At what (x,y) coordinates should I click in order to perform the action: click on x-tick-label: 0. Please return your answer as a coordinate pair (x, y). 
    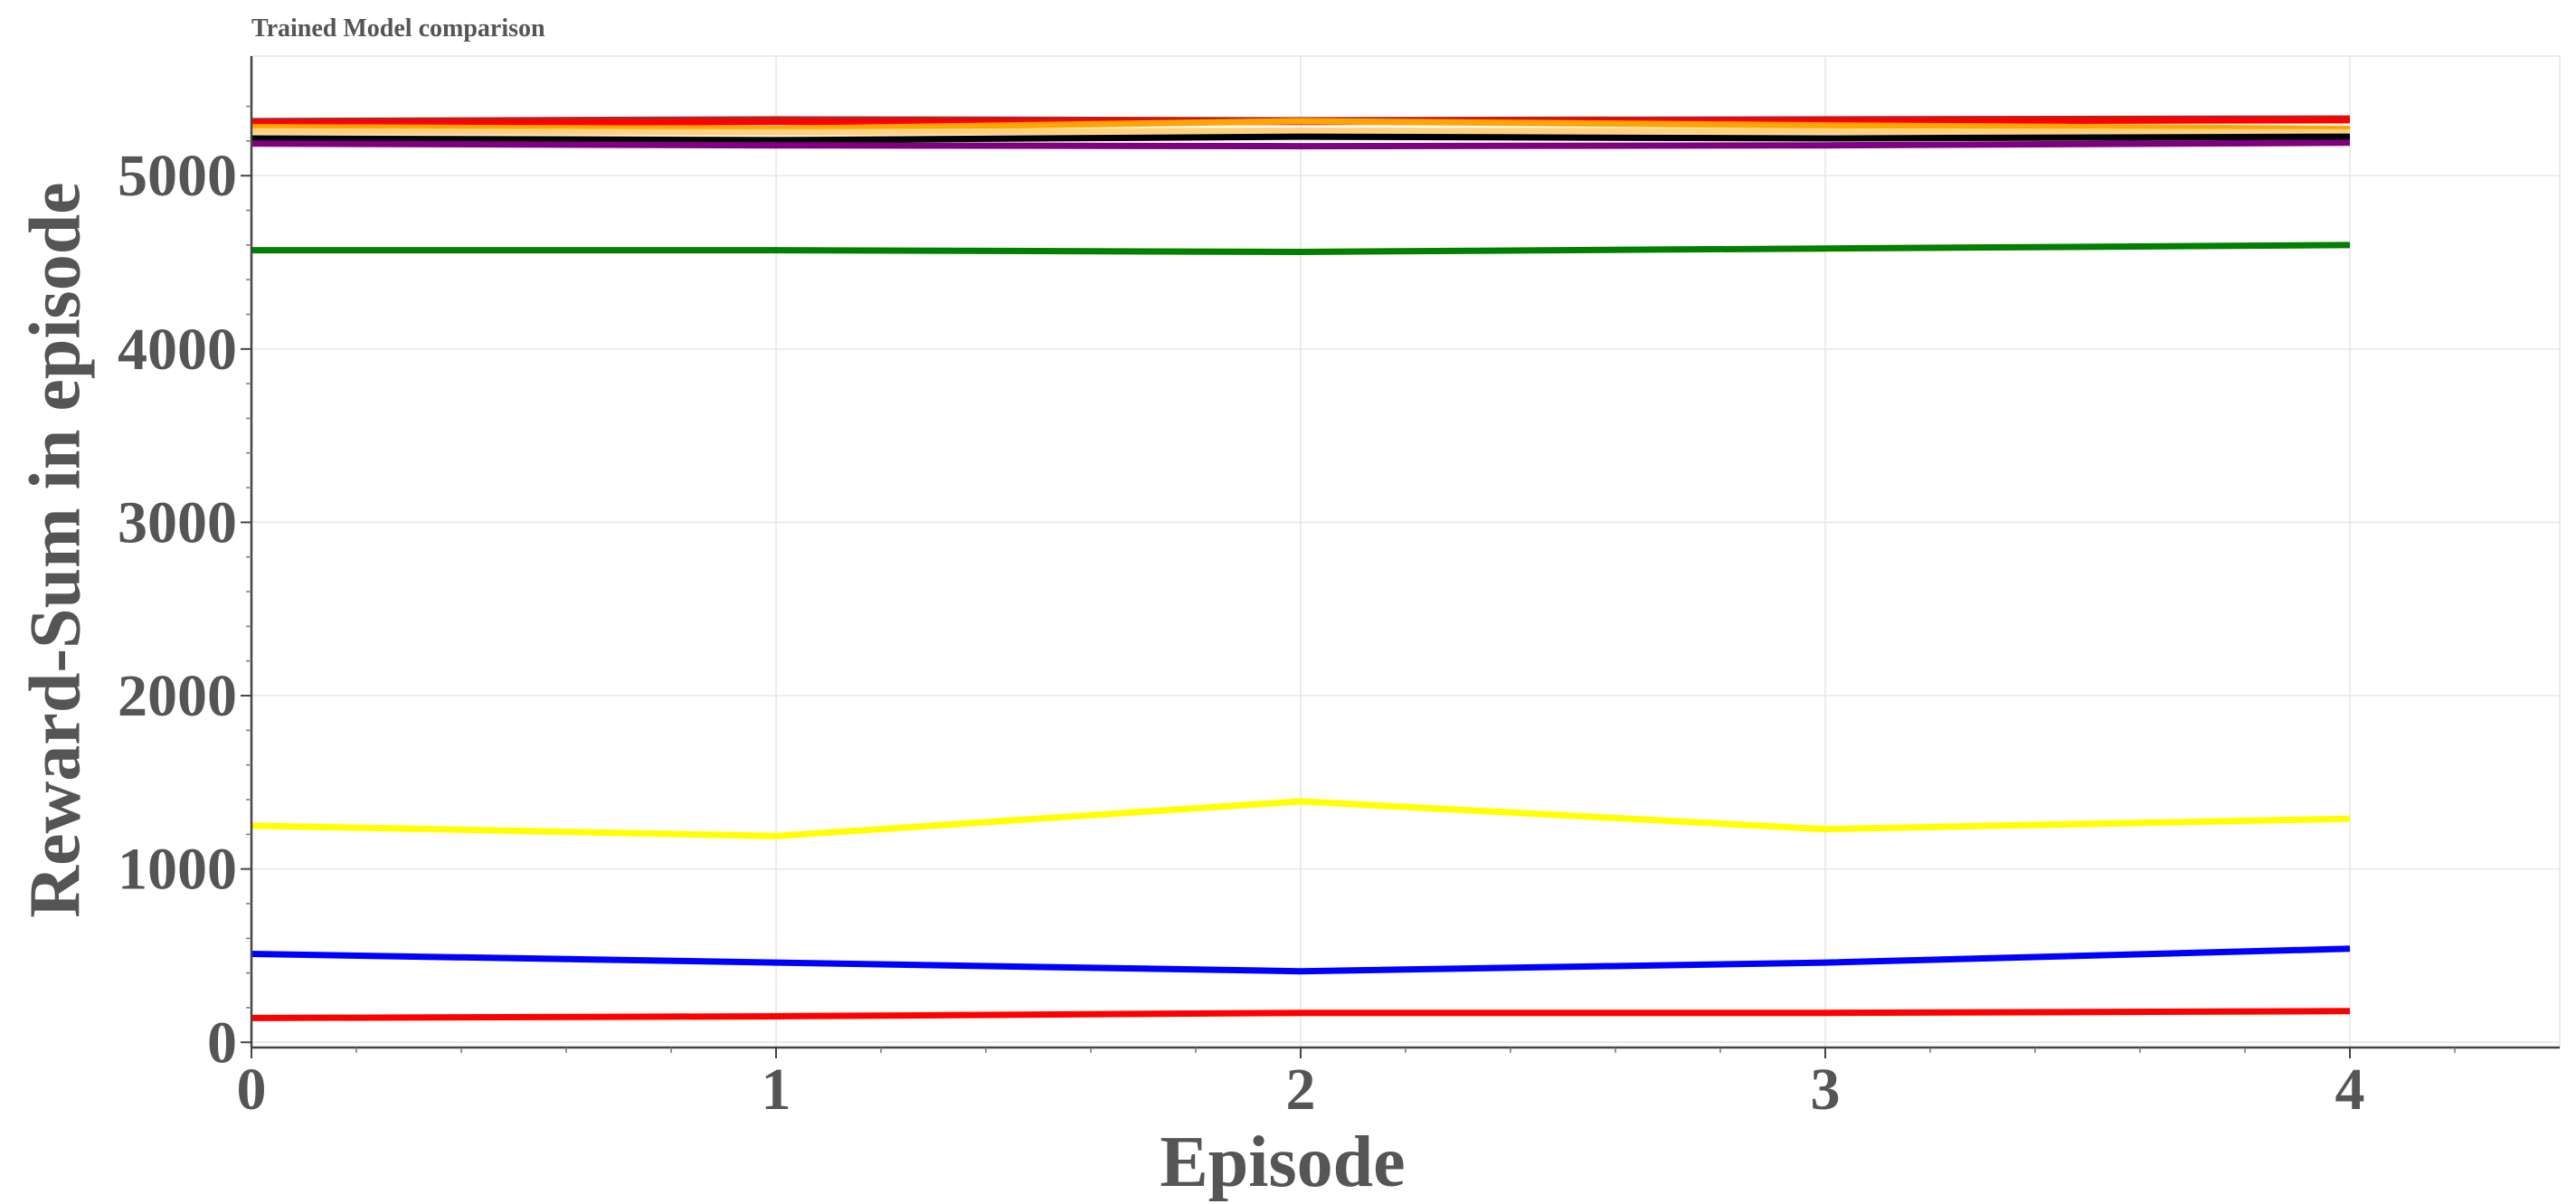
    Looking at the image, I should click on (252, 1090).